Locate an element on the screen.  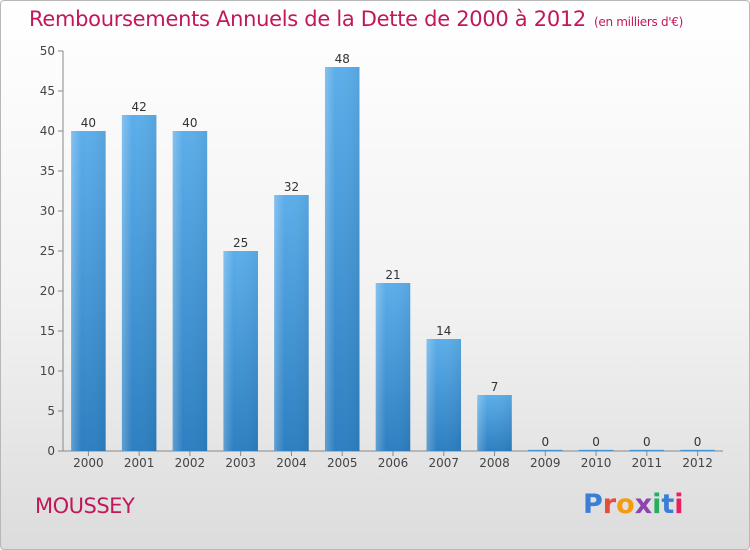
chart-unit: (en milliers d'€) is located at coordinates (639, 22).